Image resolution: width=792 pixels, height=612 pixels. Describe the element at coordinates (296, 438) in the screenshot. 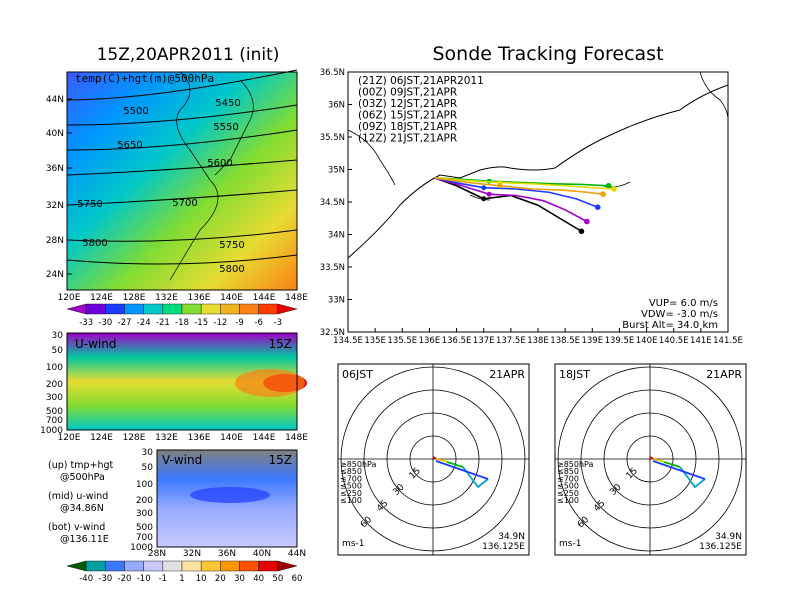

I see `lon-tick-label: 148E` at that location.